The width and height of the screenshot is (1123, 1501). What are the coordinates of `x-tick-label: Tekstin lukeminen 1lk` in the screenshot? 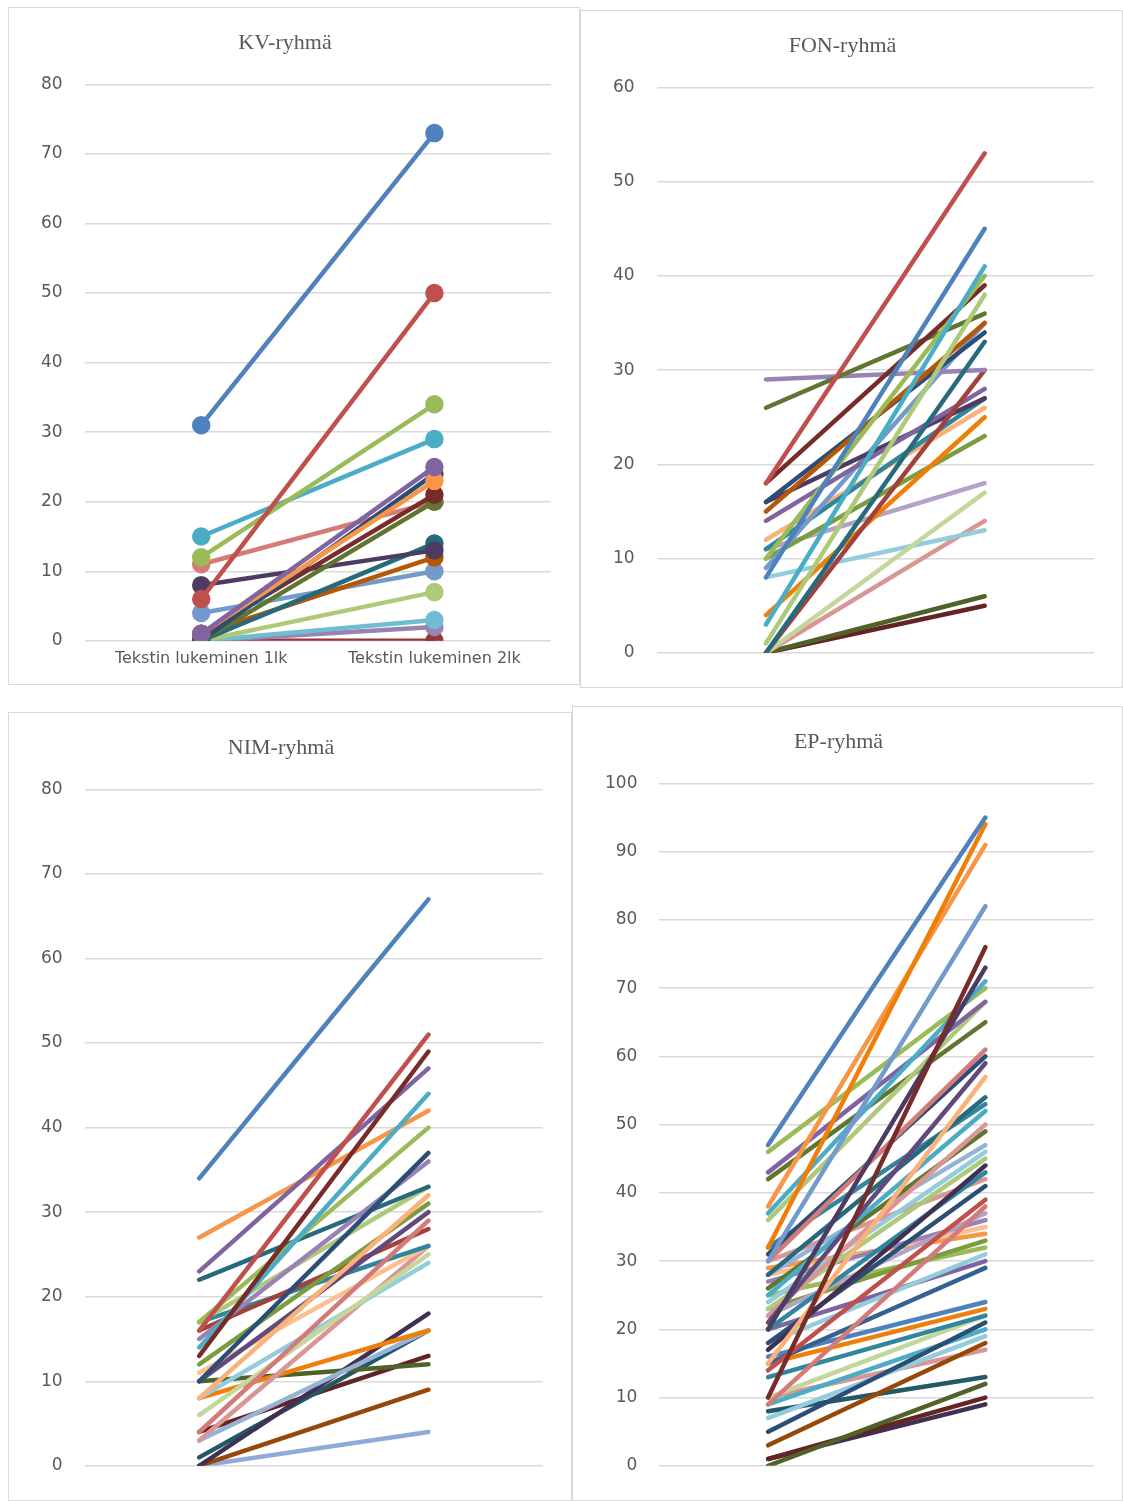 It's located at (201, 657).